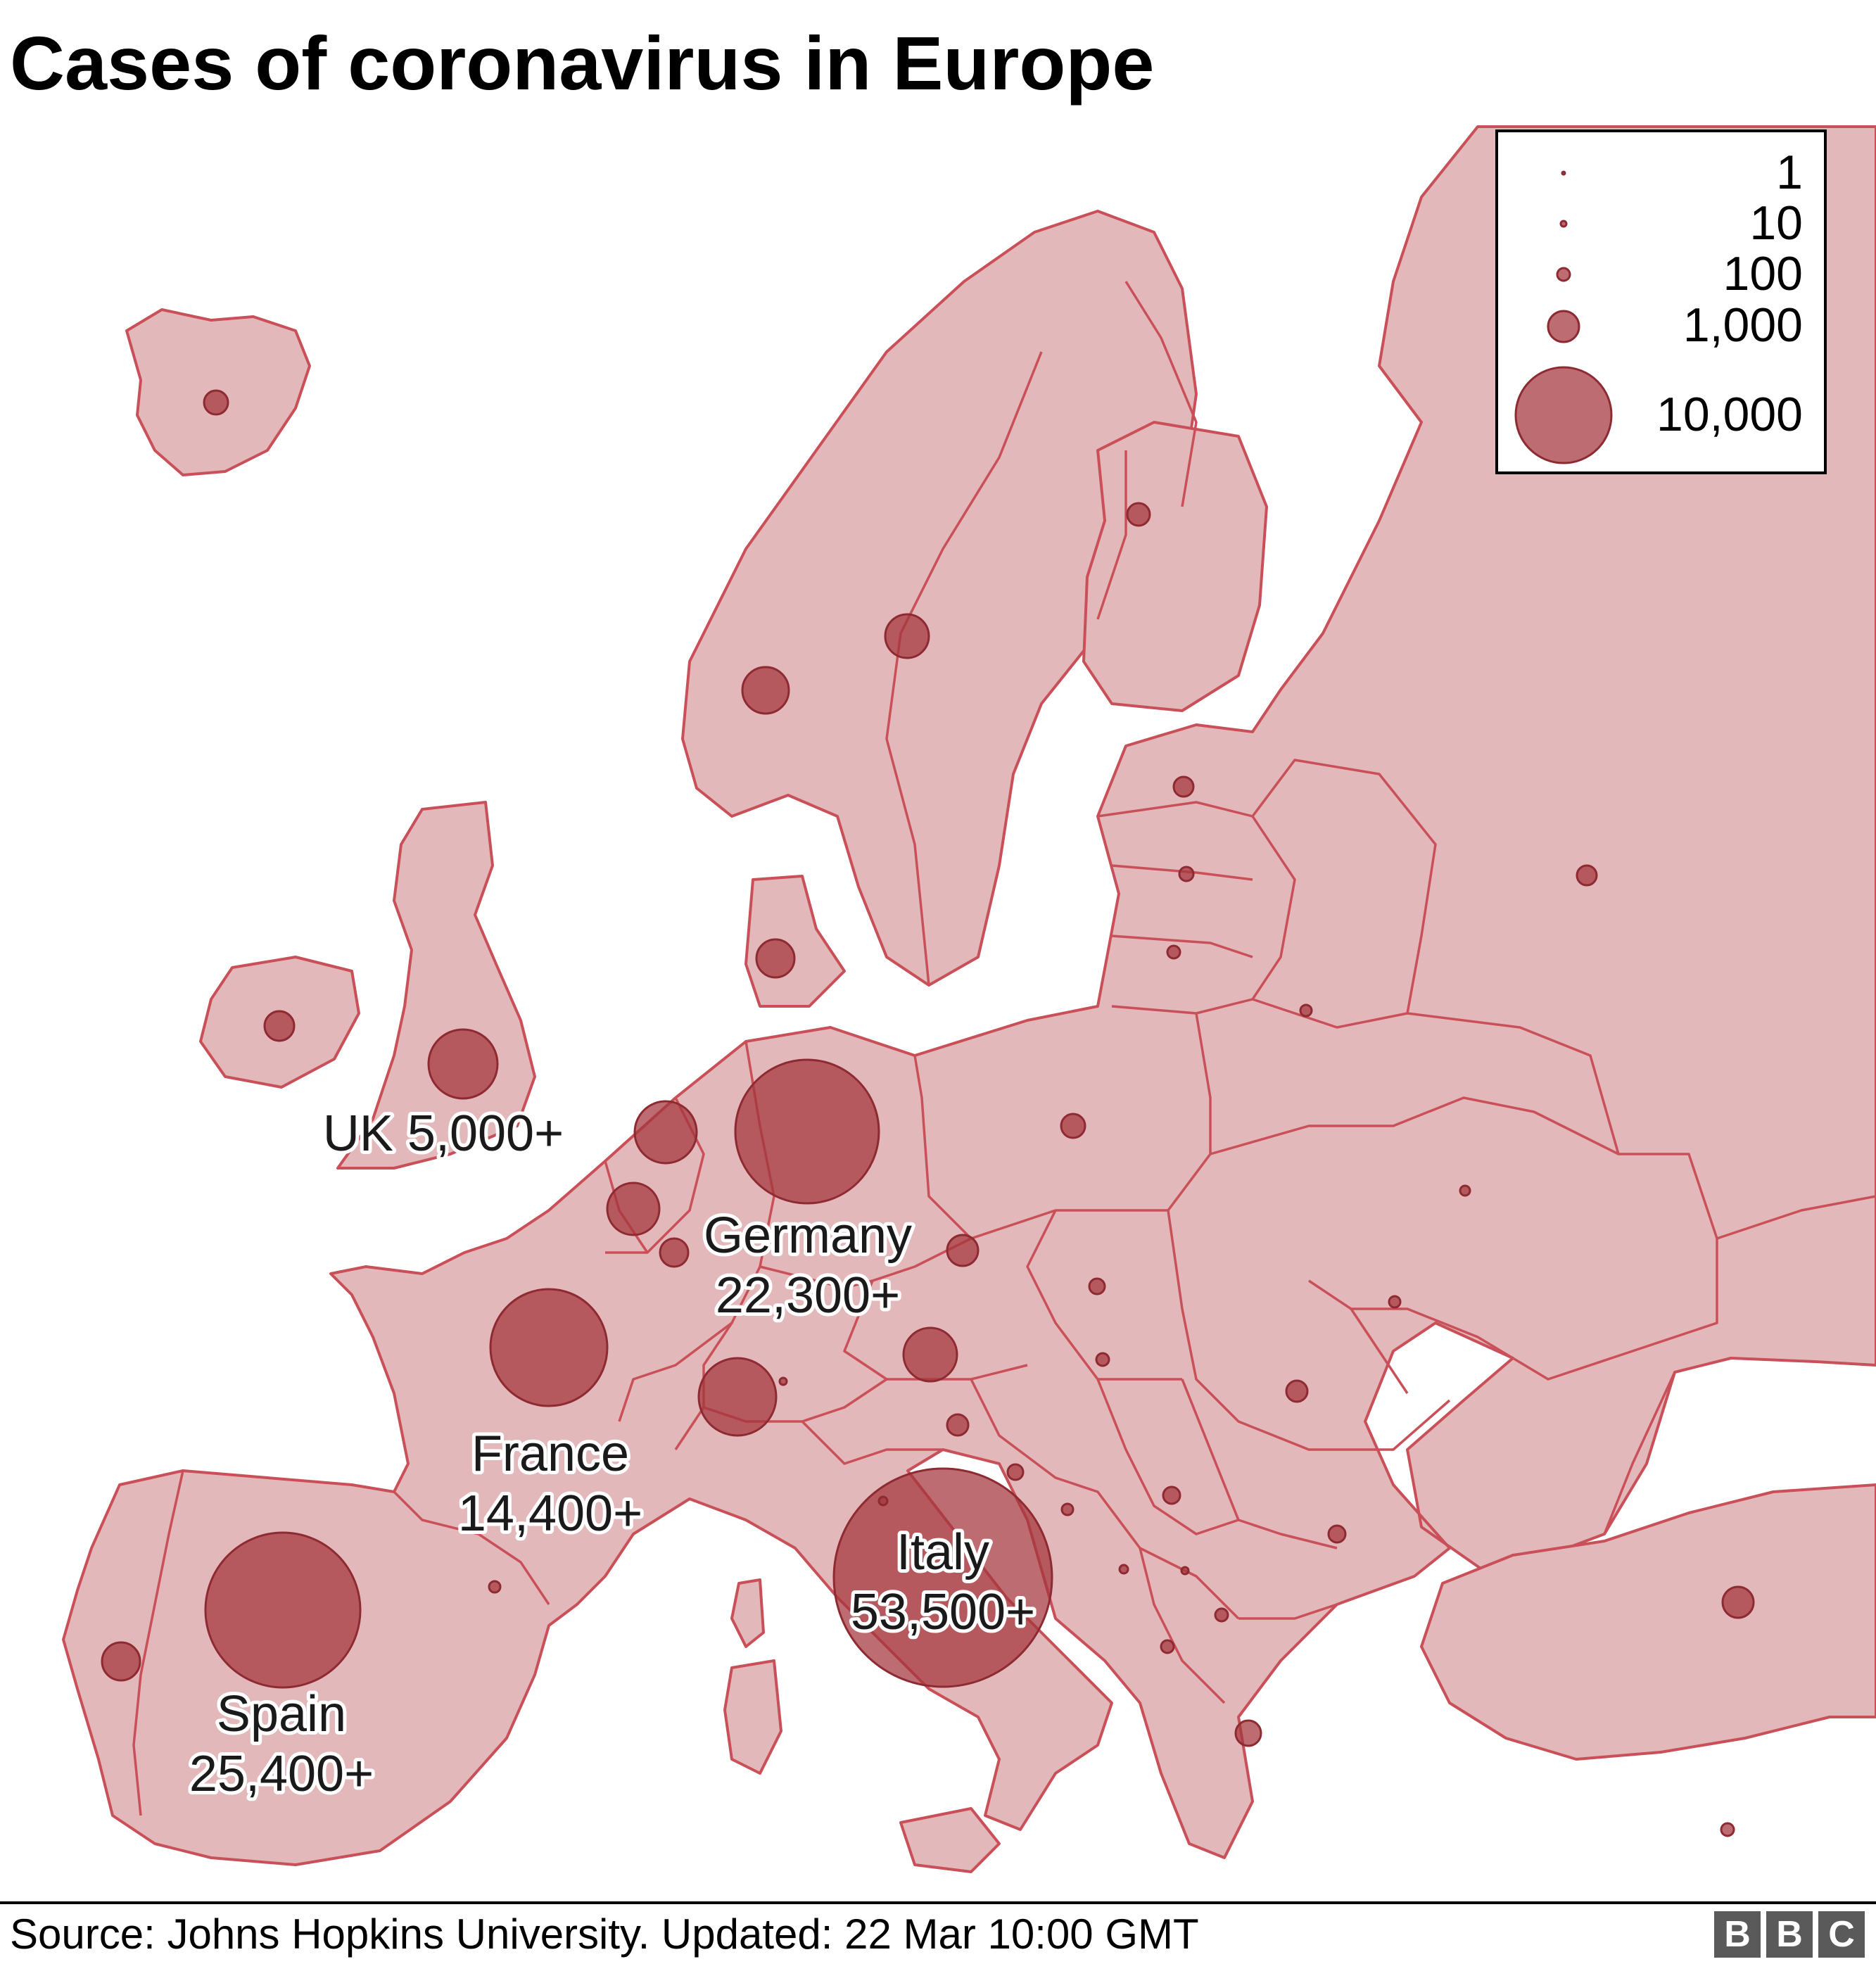 This screenshot has width=1876, height=1964. I want to click on turkey, so click(1648, 1622).